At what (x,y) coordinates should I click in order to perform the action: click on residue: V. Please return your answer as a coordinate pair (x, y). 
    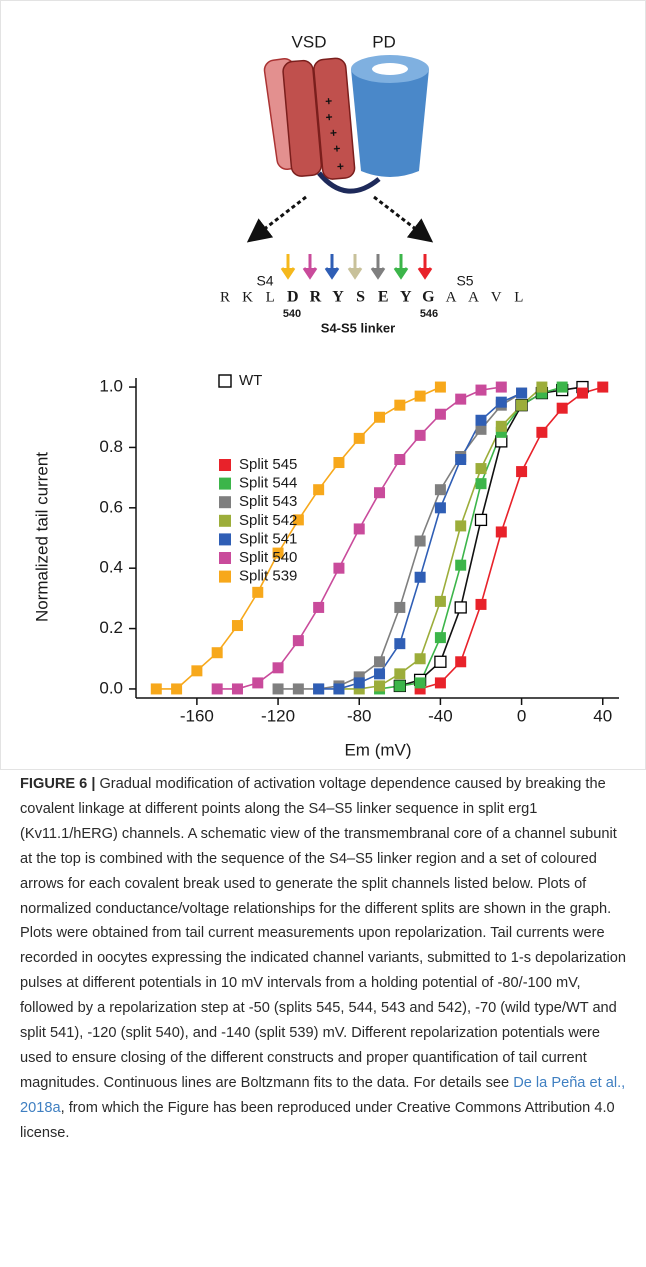
    Looking at the image, I should click on (496, 297).